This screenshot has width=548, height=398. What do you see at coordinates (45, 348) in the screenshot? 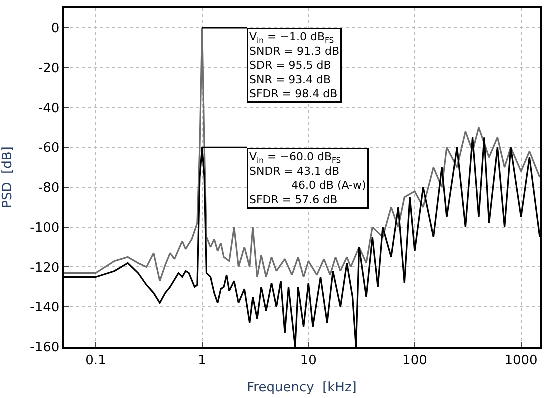
I see `y-tick-label: -160` at bounding box center [45, 348].